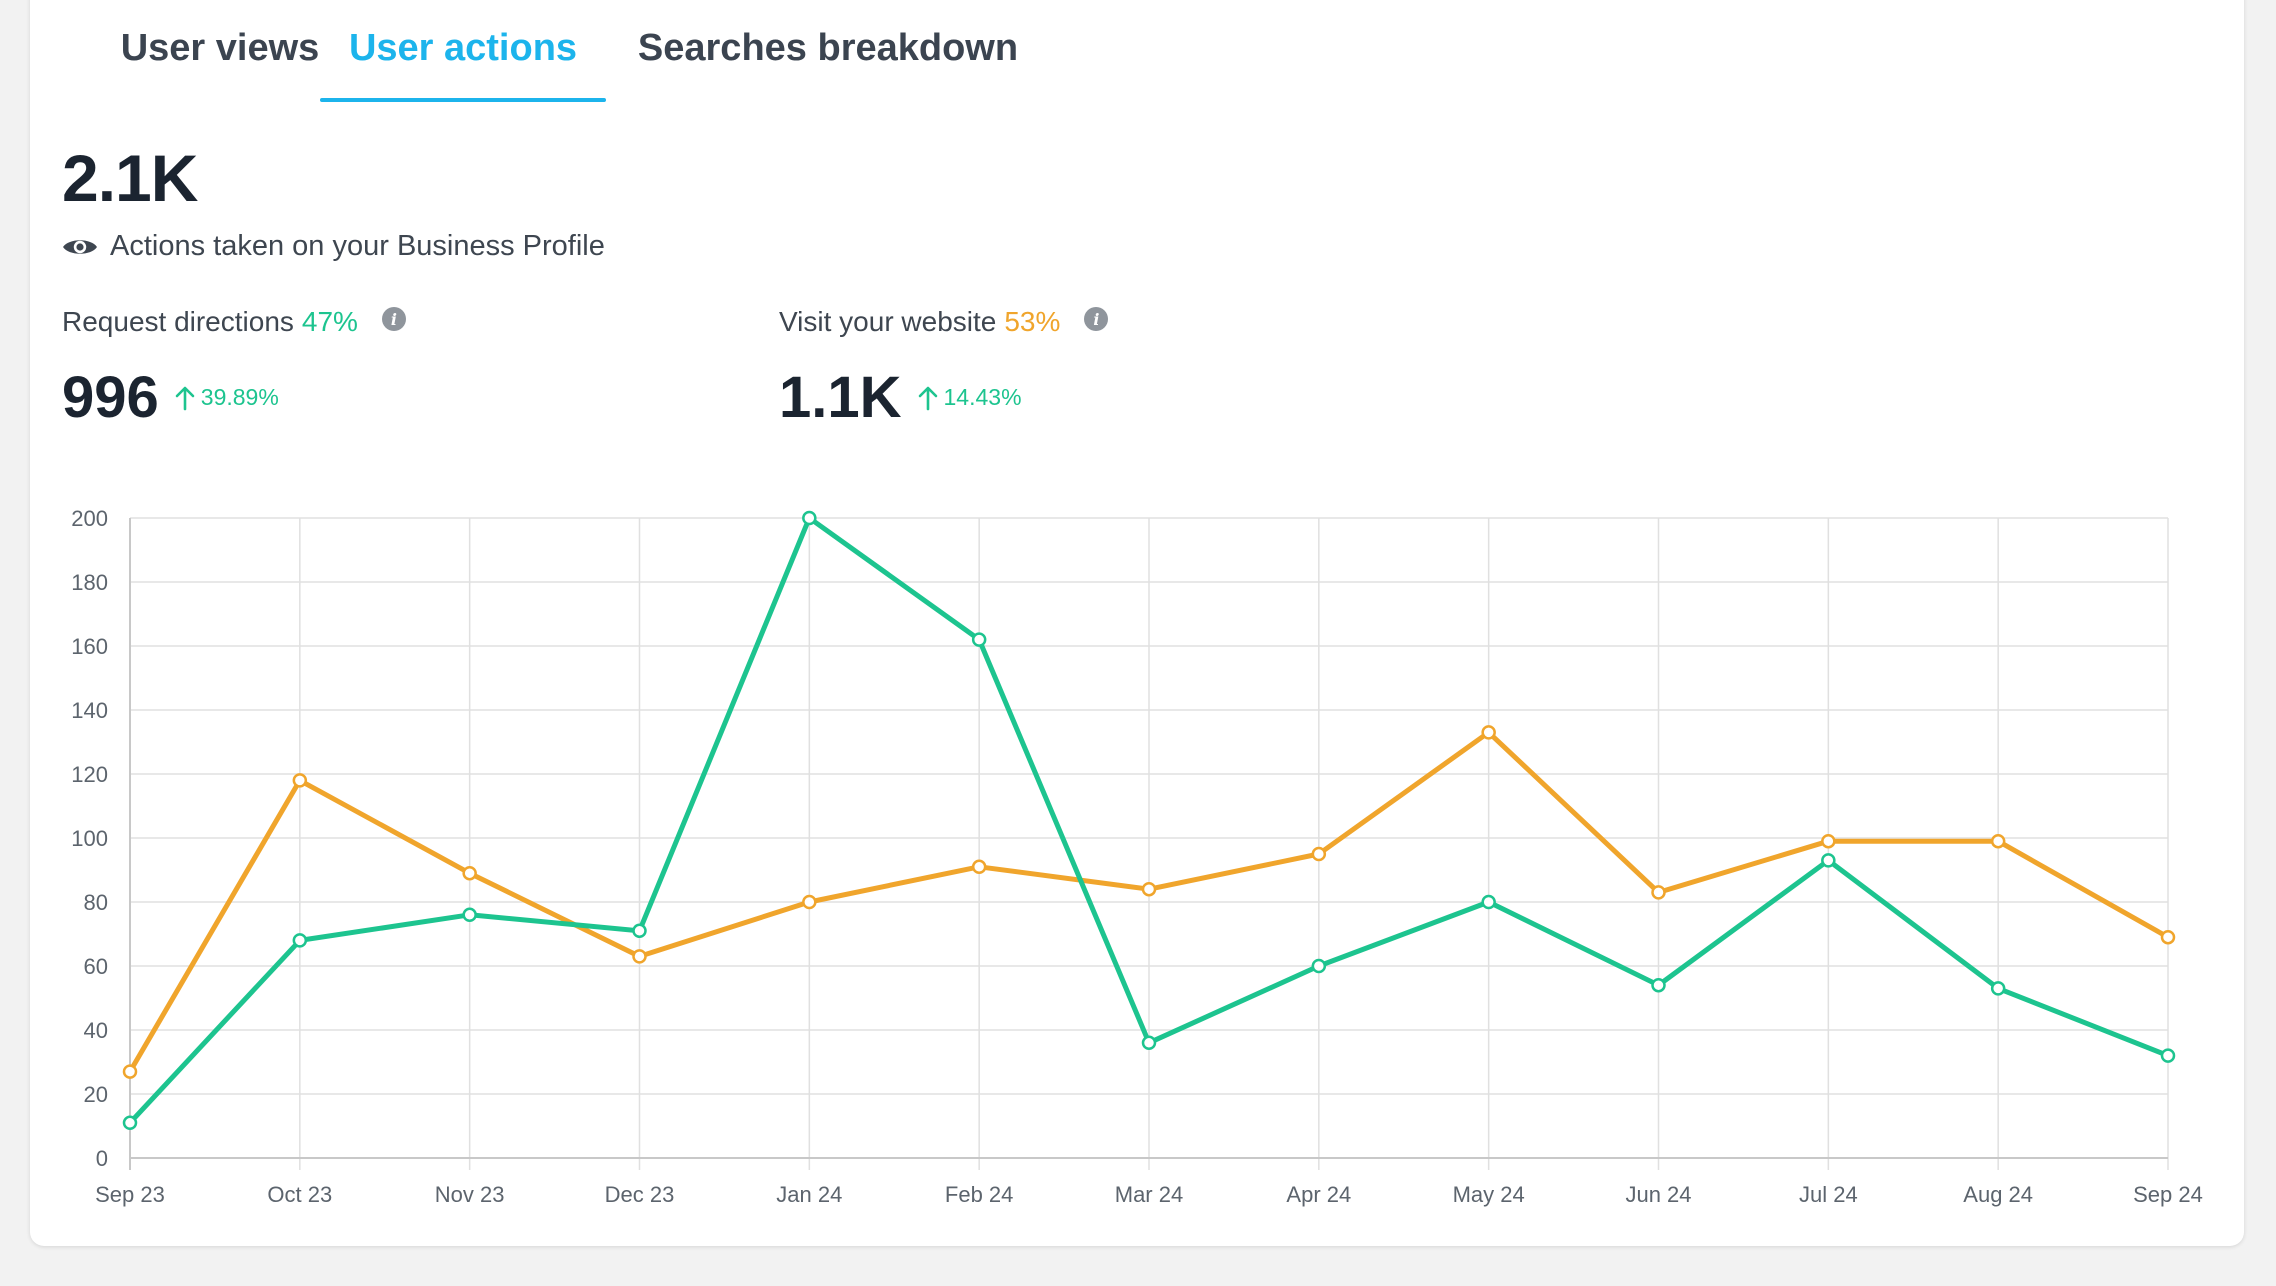  Describe the element at coordinates (1658, 1194) in the screenshot. I see `x-tick-label: Jun 24` at that location.